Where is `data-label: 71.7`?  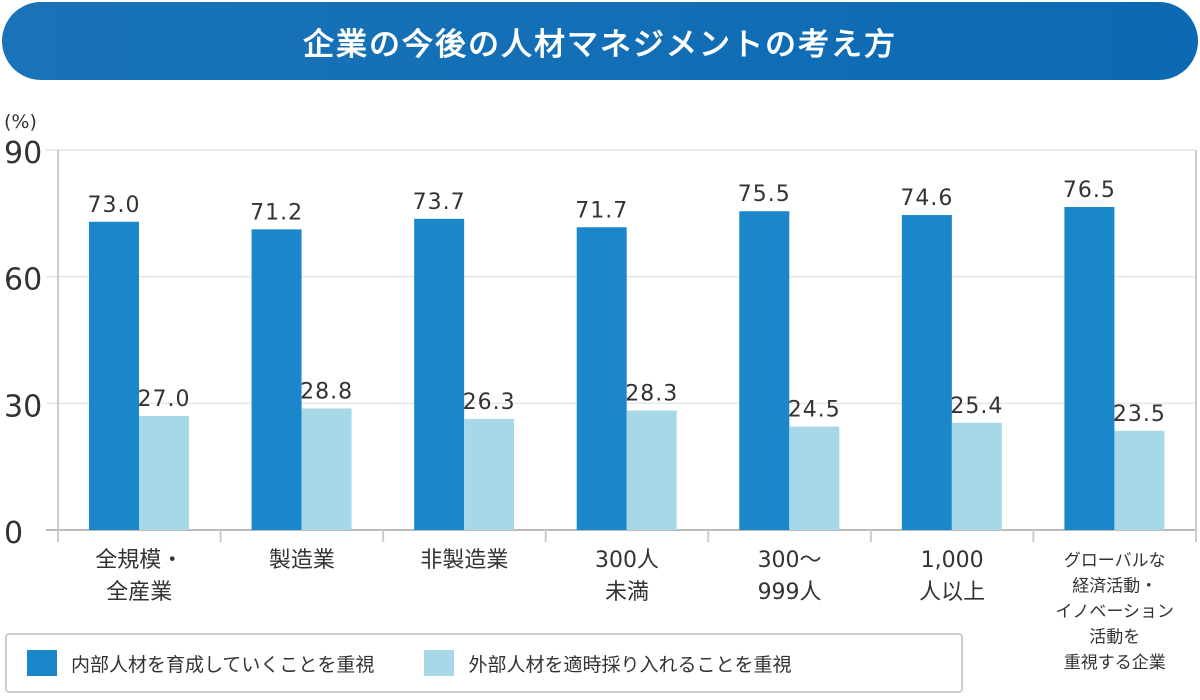
data-label: 71.7 is located at coordinates (601, 210).